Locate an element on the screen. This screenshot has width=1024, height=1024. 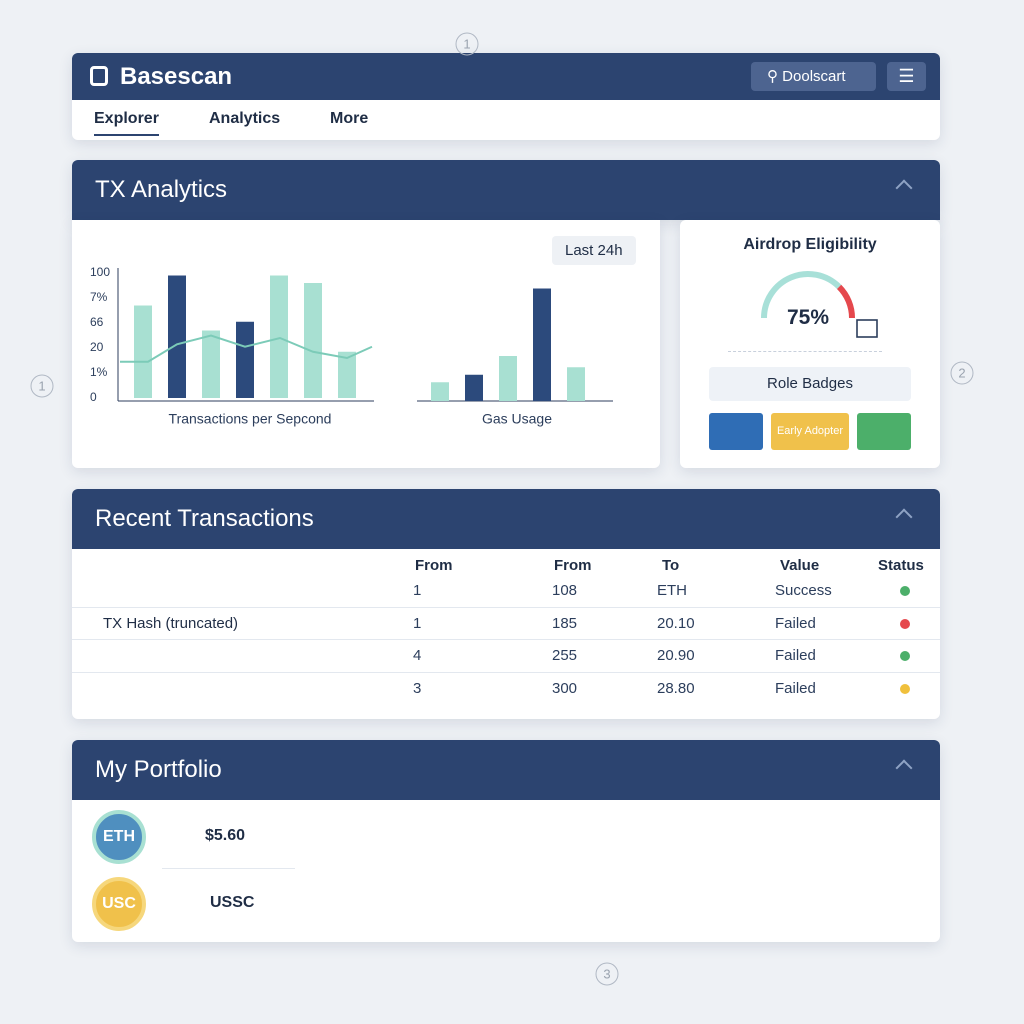
y-tick-label: 100 is located at coordinates (100, 272).